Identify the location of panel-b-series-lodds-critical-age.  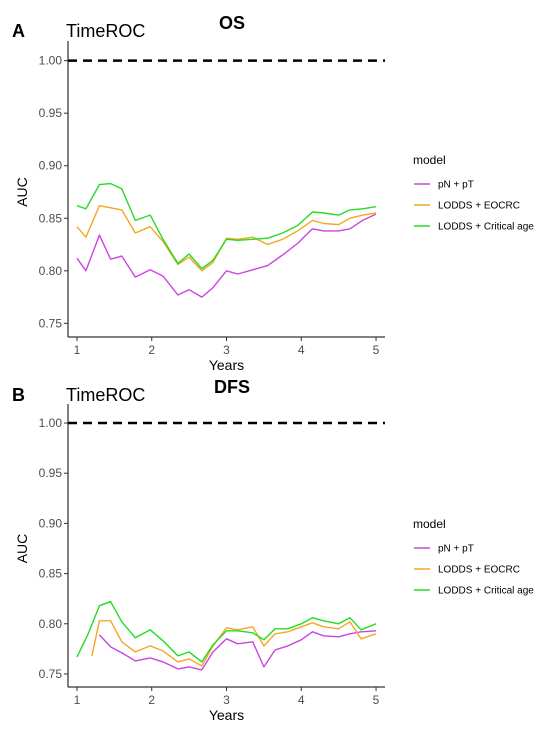
(226, 632).